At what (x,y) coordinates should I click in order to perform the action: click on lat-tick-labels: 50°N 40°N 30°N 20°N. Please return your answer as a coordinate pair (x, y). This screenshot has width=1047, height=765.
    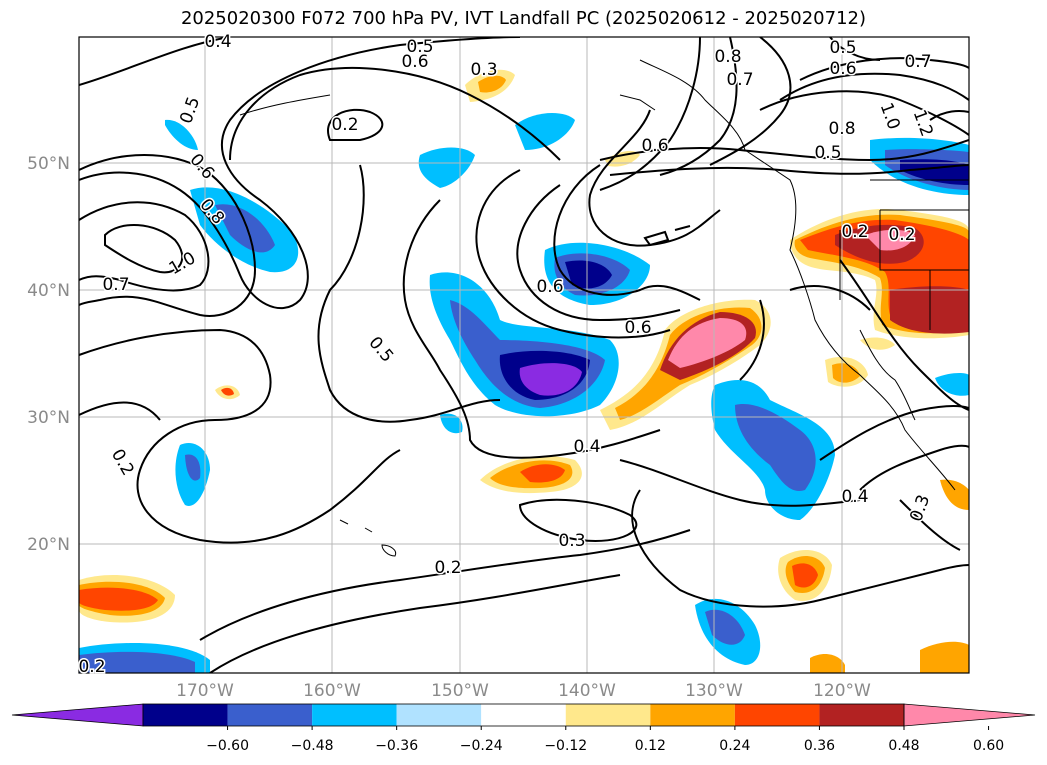
    Looking at the image, I should click on (48, 354).